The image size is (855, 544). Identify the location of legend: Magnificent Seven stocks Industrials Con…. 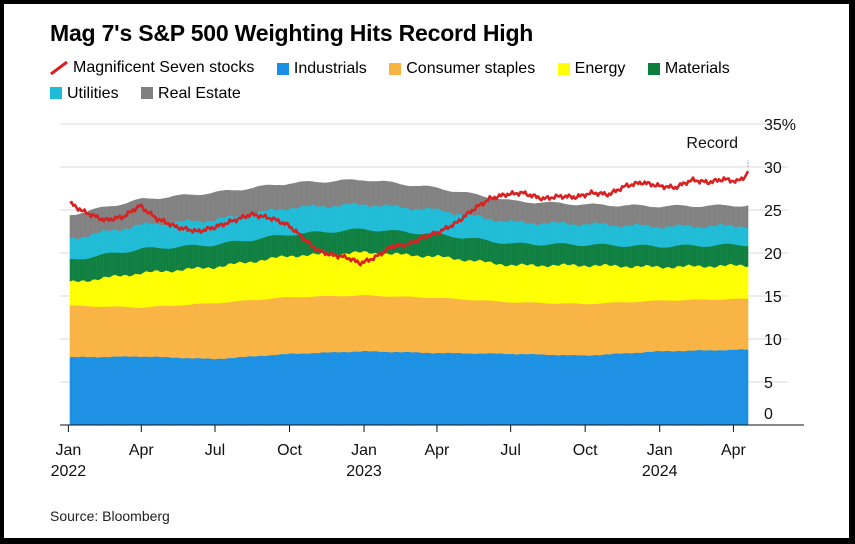
(430, 81).